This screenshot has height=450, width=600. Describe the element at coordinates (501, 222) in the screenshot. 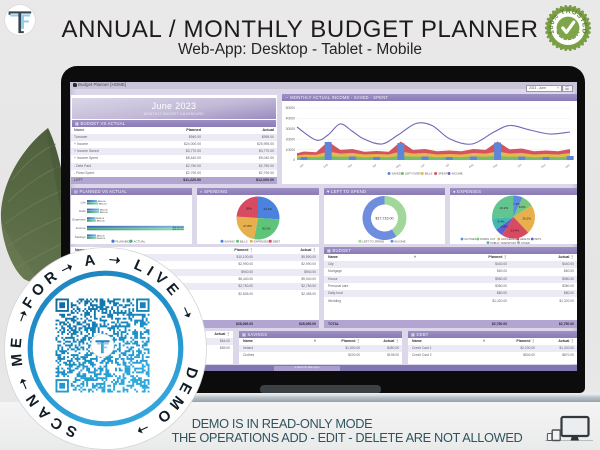

I see `svg-text: 8.4%` at that location.